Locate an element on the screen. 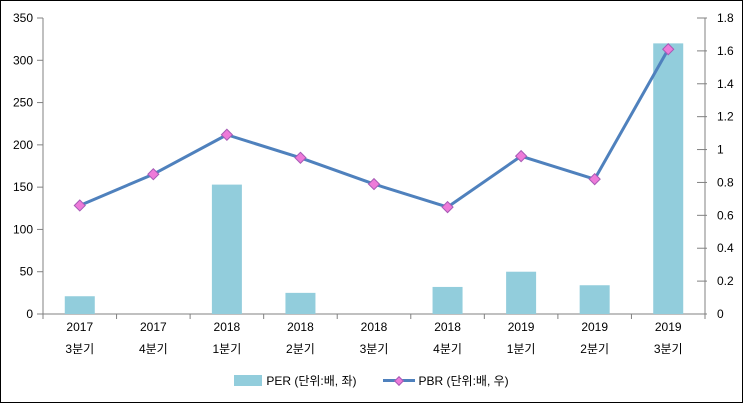 The height and width of the screenshot is (403, 743). left-axis-tick-label: 150 is located at coordinates (23, 187).